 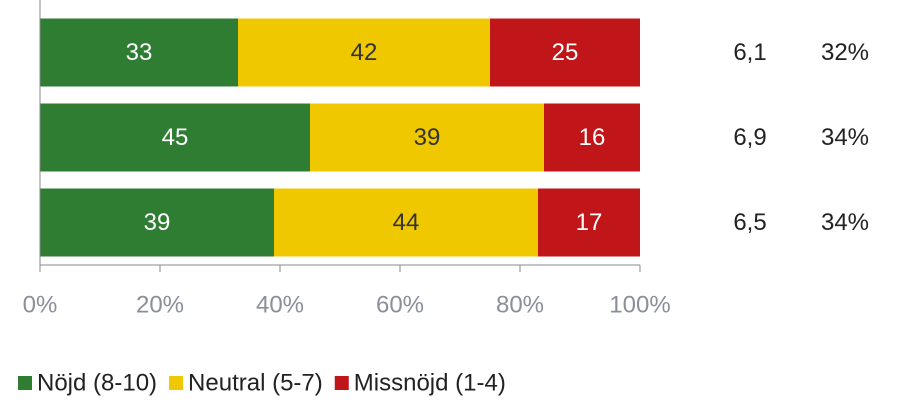 I want to click on data-label: 16, so click(x=592, y=137).